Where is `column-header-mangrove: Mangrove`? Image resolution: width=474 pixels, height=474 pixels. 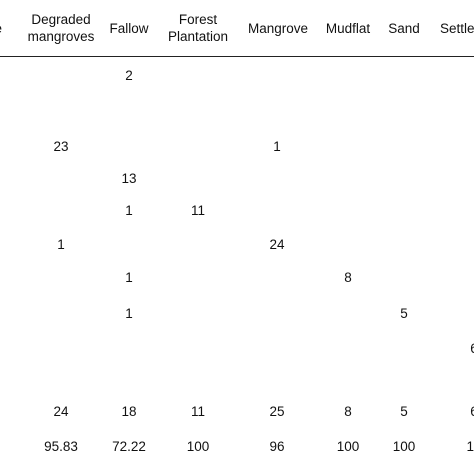 column-header-mangrove: Mangrove is located at coordinates (278, 28).